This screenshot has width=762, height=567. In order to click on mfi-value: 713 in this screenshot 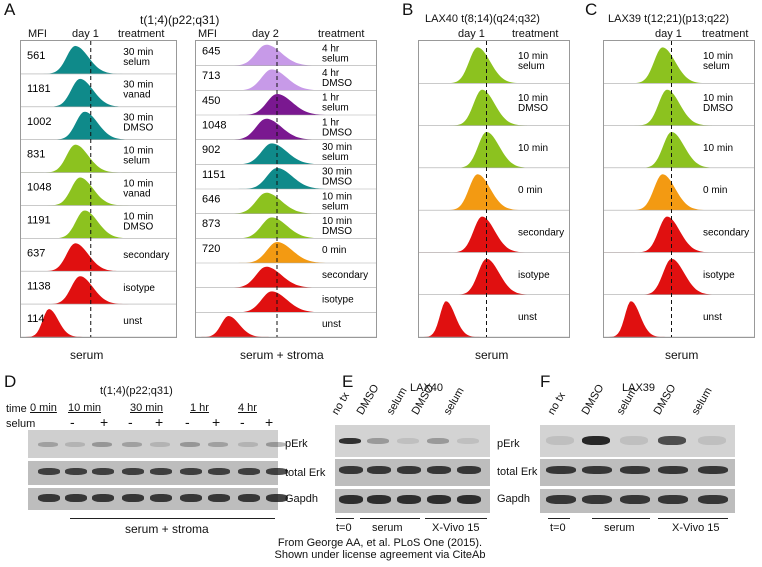, I will do `click(211, 76)`.